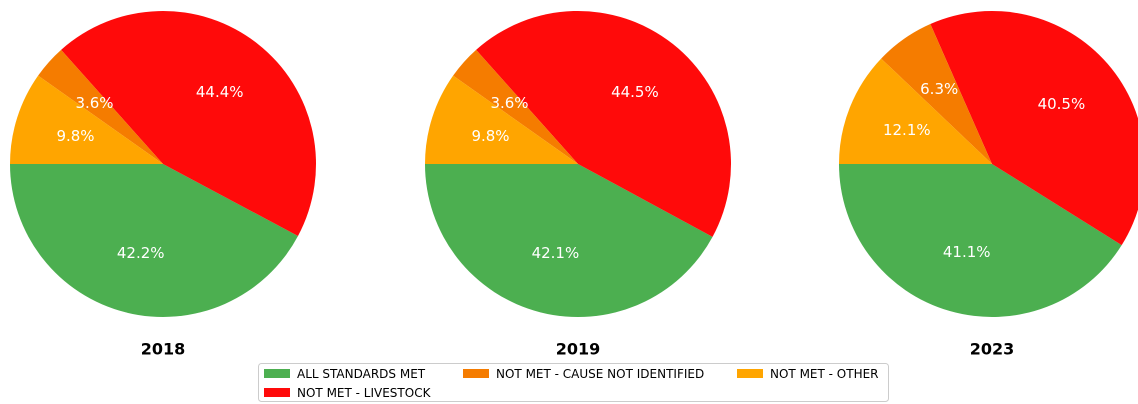  I want to click on legend-item-all-standards-met: ALL STANDARDS MET, so click(345, 374).